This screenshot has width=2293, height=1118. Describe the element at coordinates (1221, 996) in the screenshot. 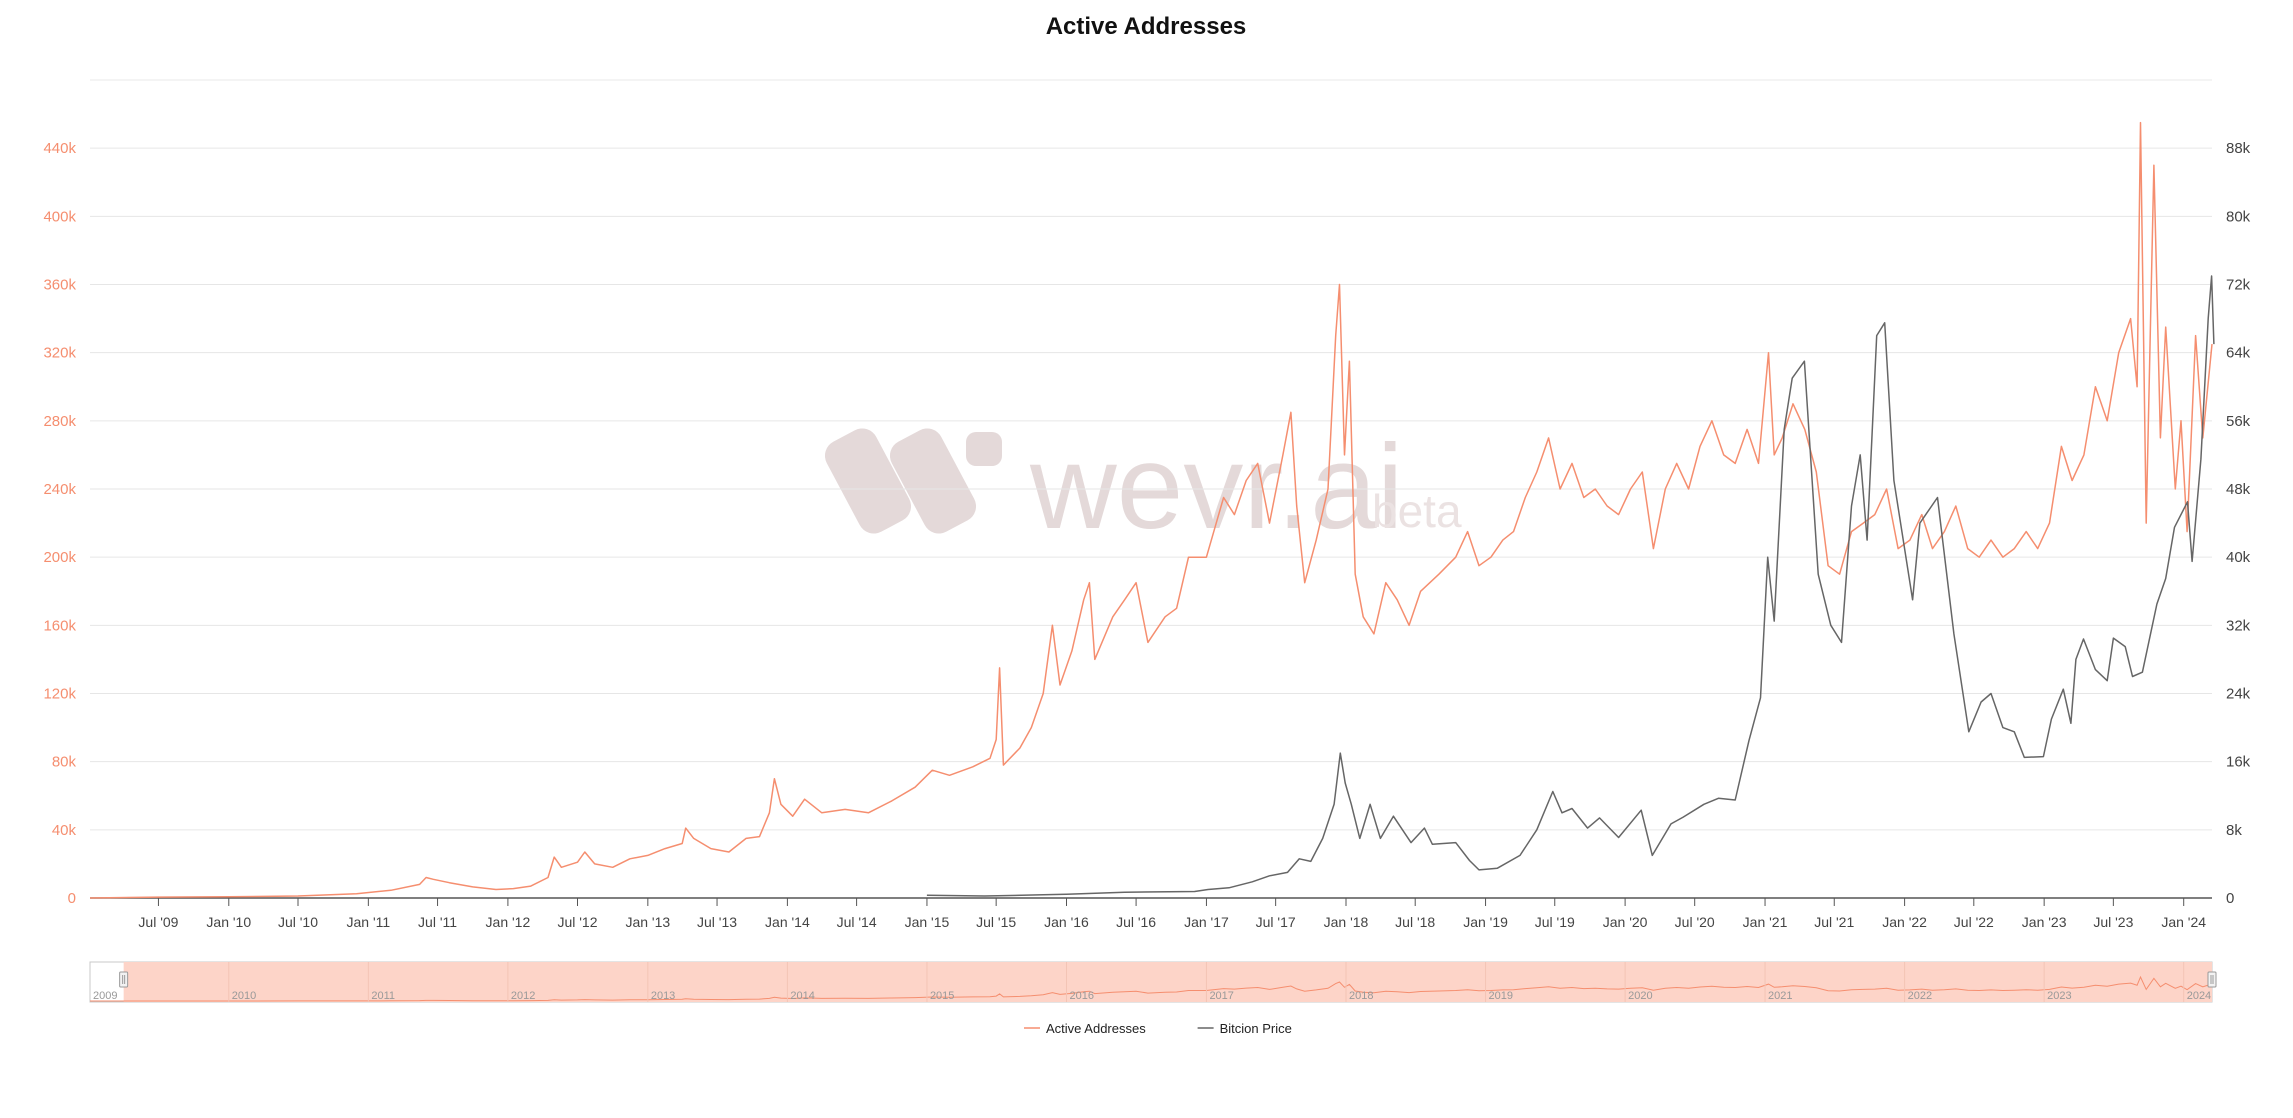

I see `navigator-year-label: 2017` at that location.